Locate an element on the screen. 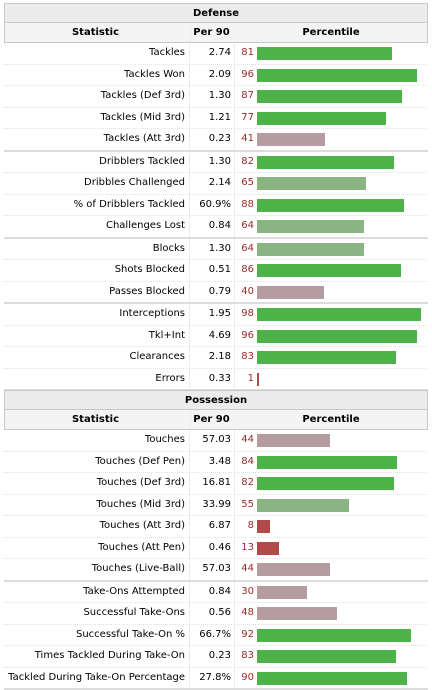 Image resolution: width=432 pixels, height=690 pixels. stat-label: Tkl+Int is located at coordinates (96, 336).